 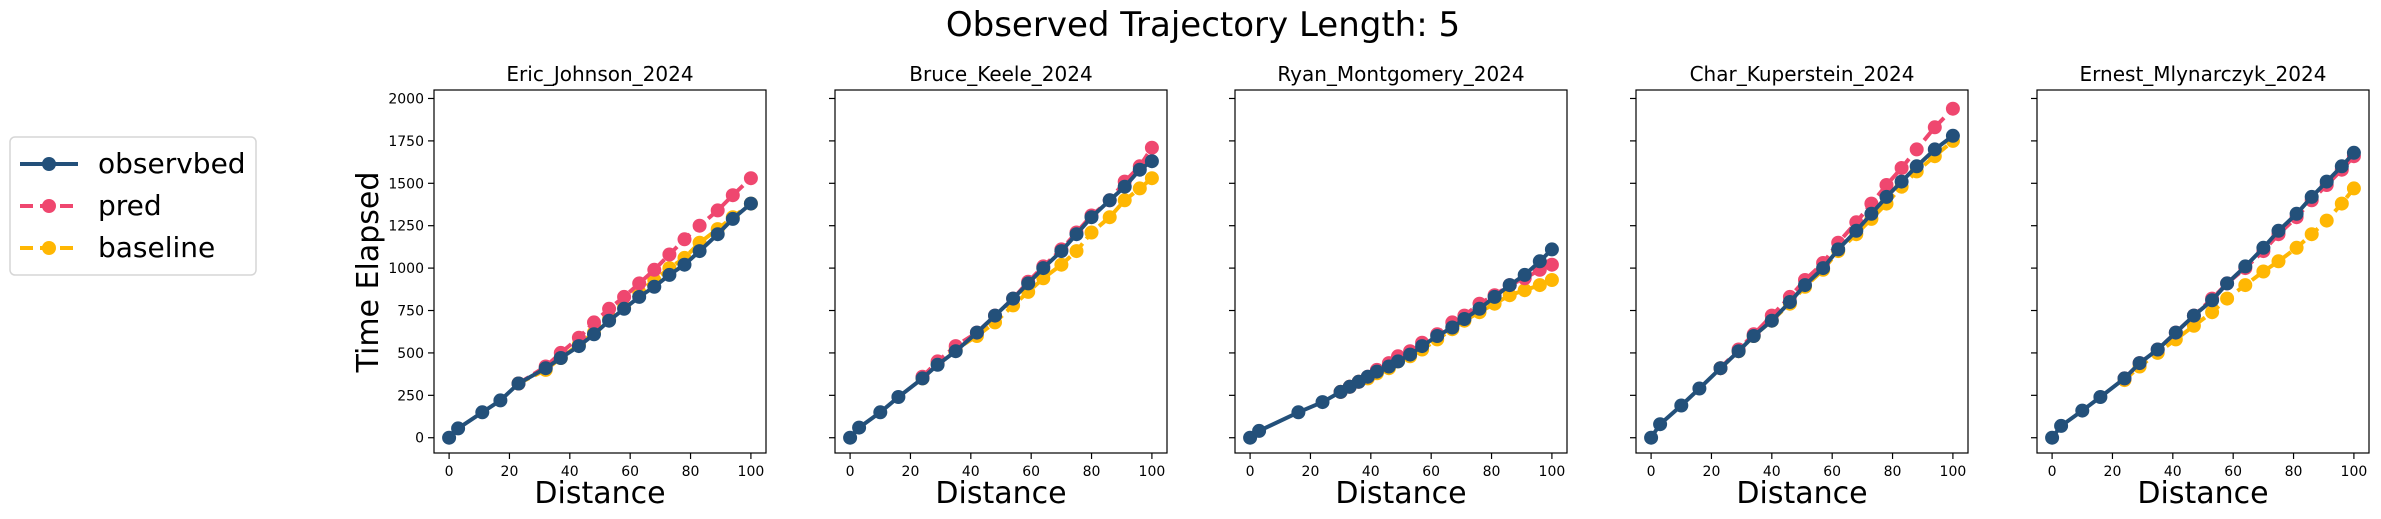 What do you see at coordinates (634, 281) in the screenshot?
I see `series-pred` at bounding box center [634, 281].